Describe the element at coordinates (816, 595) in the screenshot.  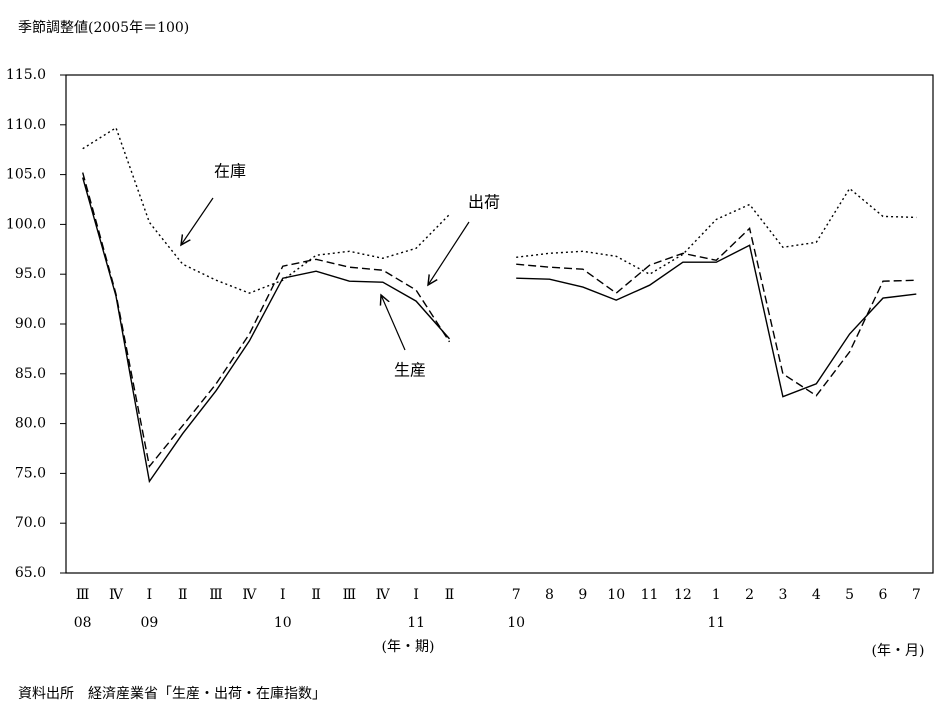
I see `x-tick-label: 4` at that location.